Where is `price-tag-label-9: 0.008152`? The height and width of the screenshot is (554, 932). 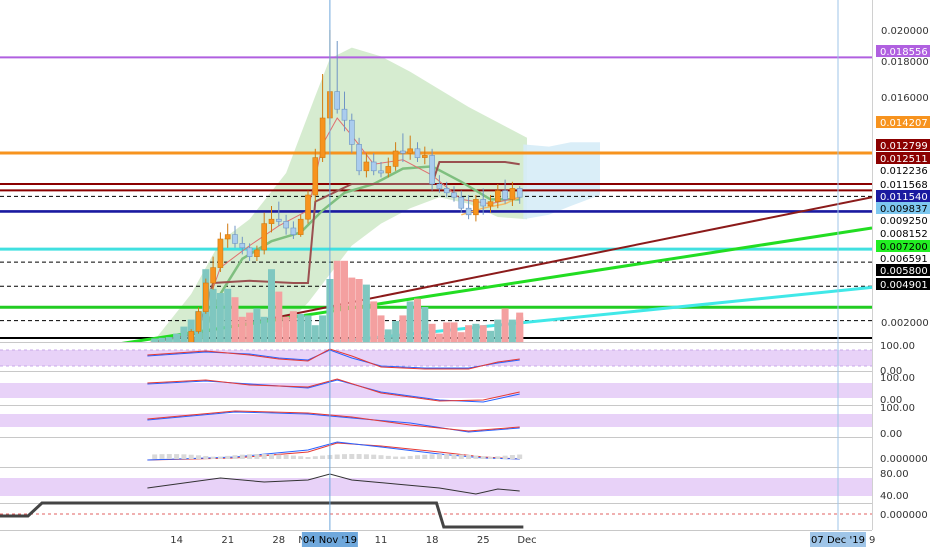
price-tag-label-9: 0.008152 is located at coordinates (904, 234).